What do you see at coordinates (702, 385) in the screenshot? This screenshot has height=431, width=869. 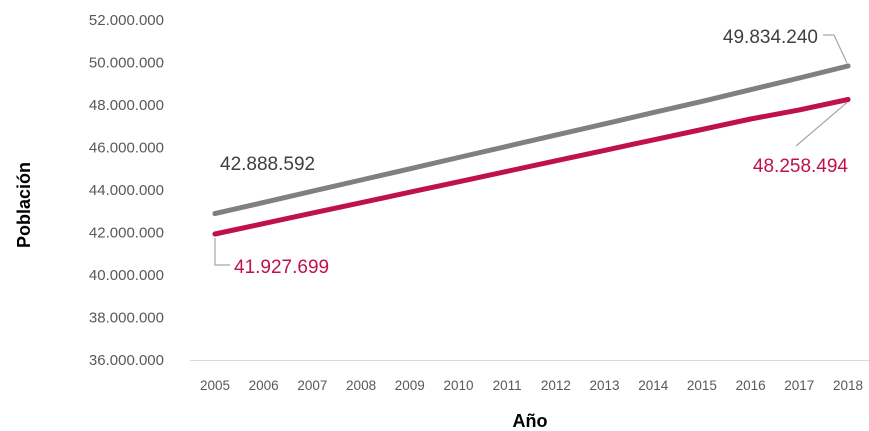 I see `x-tick-label: 2015` at bounding box center [702, 385].